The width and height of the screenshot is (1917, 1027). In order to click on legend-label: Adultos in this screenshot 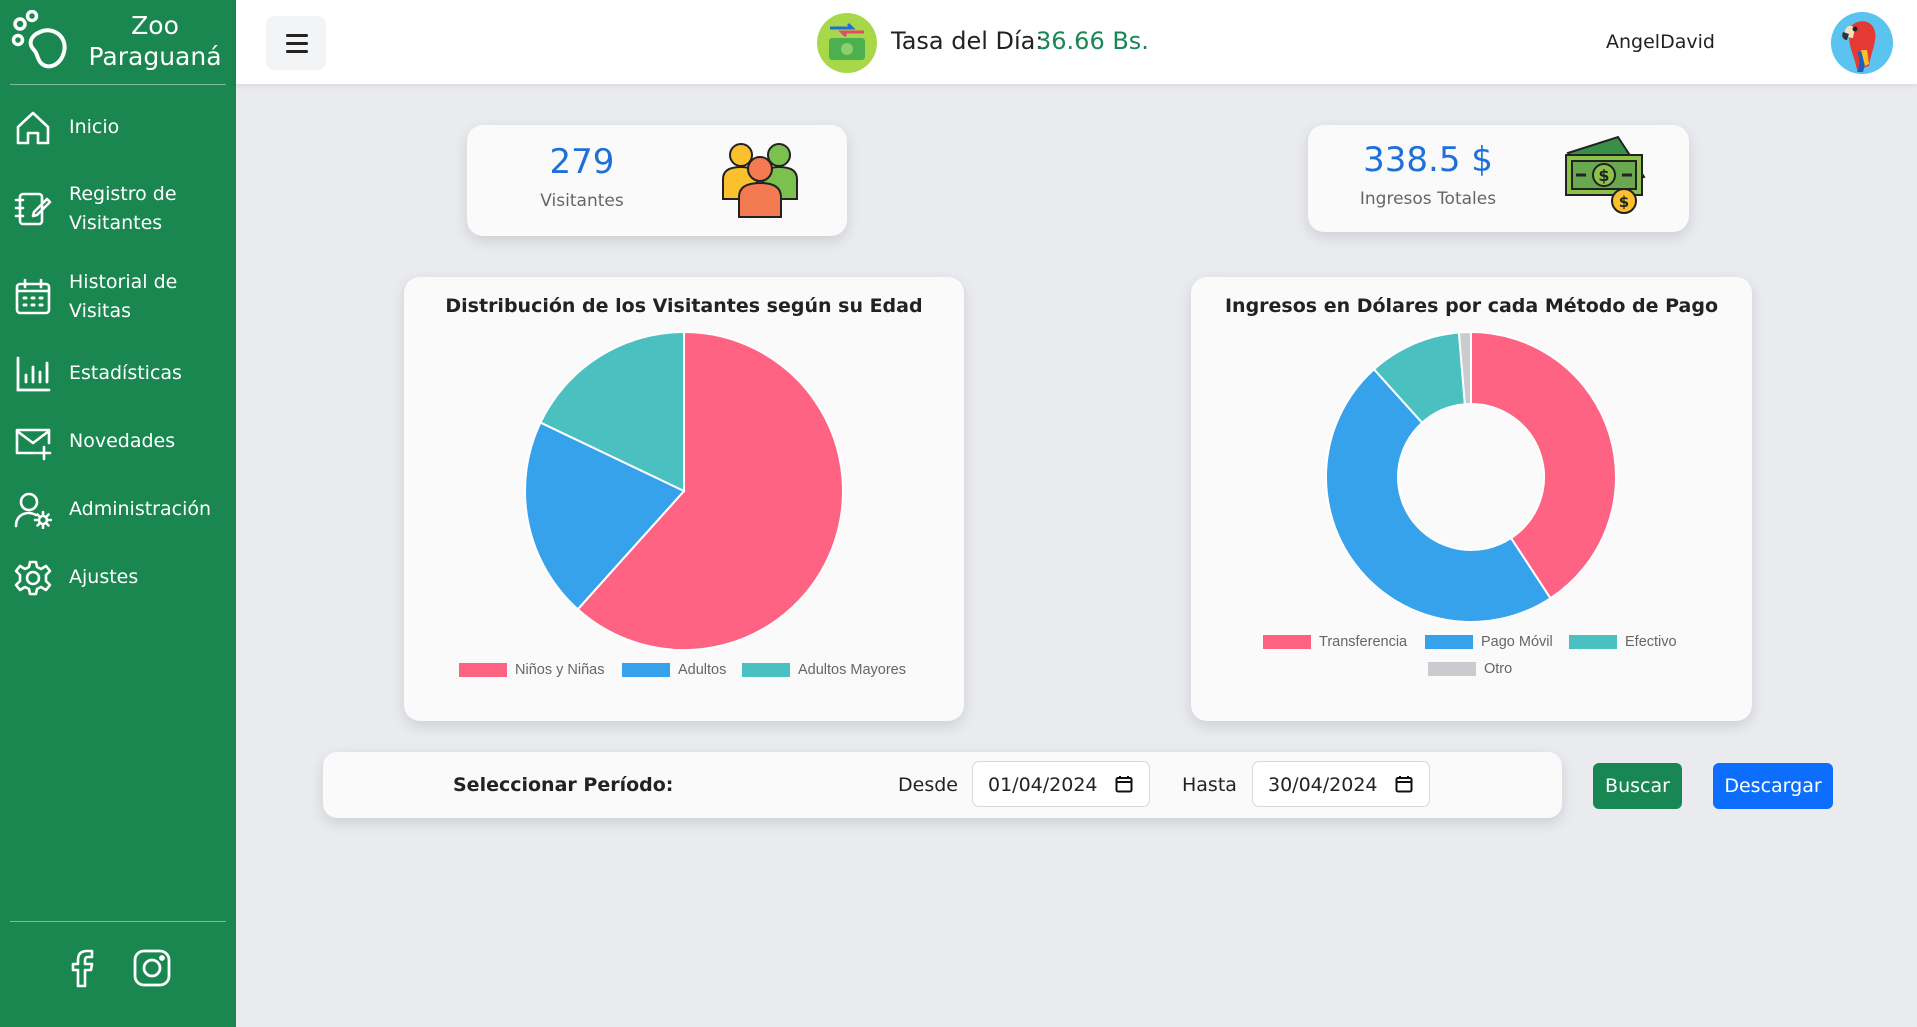, I will do `click(702, 670)`.